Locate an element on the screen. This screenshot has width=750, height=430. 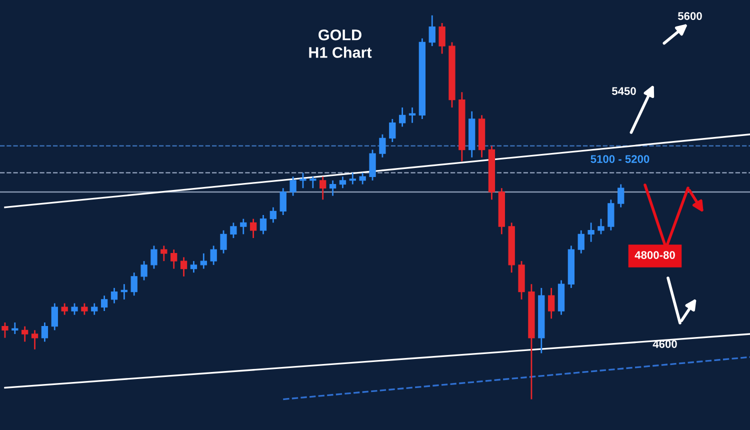
annotation: 5450 is located at coordinates (624, 91).